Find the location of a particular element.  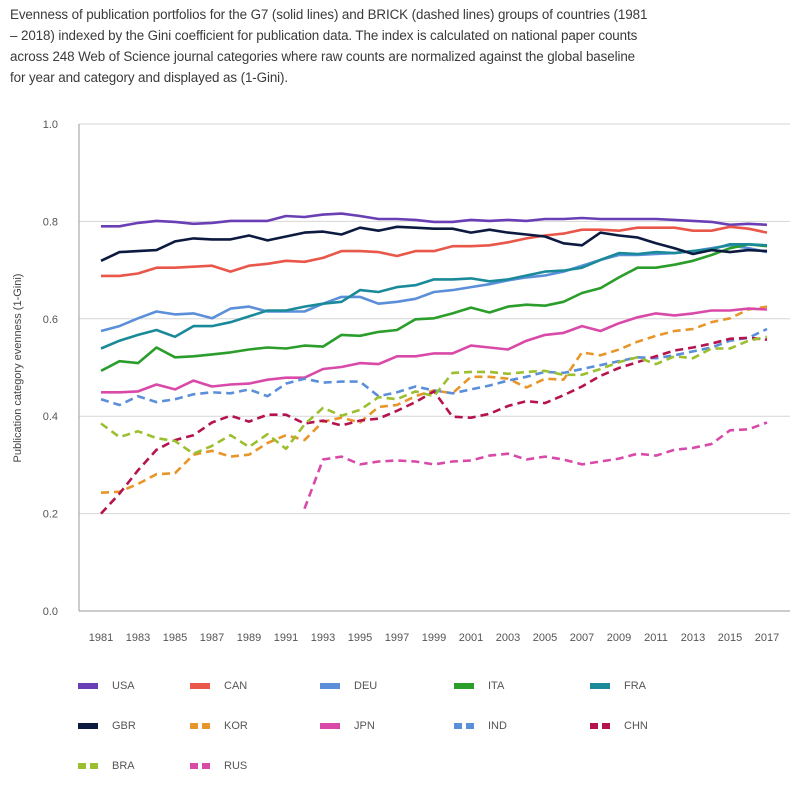

legend-item-chn: CHN is located at coordinates (619, 726).